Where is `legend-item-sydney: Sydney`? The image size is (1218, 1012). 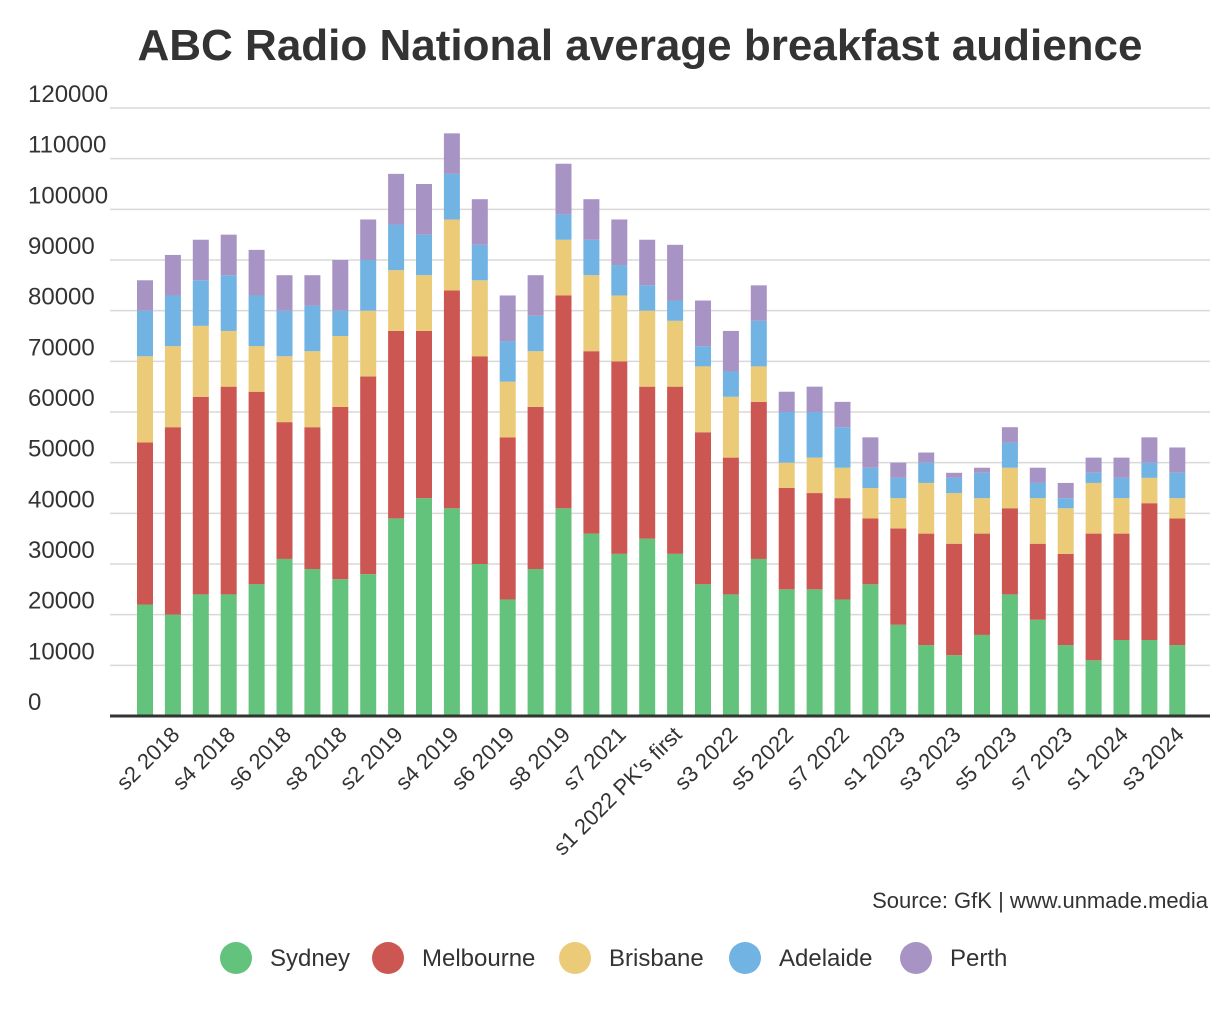 legend-item-sydney: Sydney is located at coordinates (285, 958).